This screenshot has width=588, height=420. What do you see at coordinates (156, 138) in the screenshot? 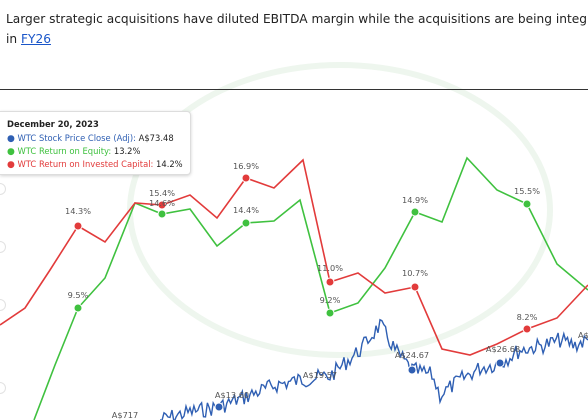
I see `tooltip-series-value: A$73.48` at bounding box center [156, 138].